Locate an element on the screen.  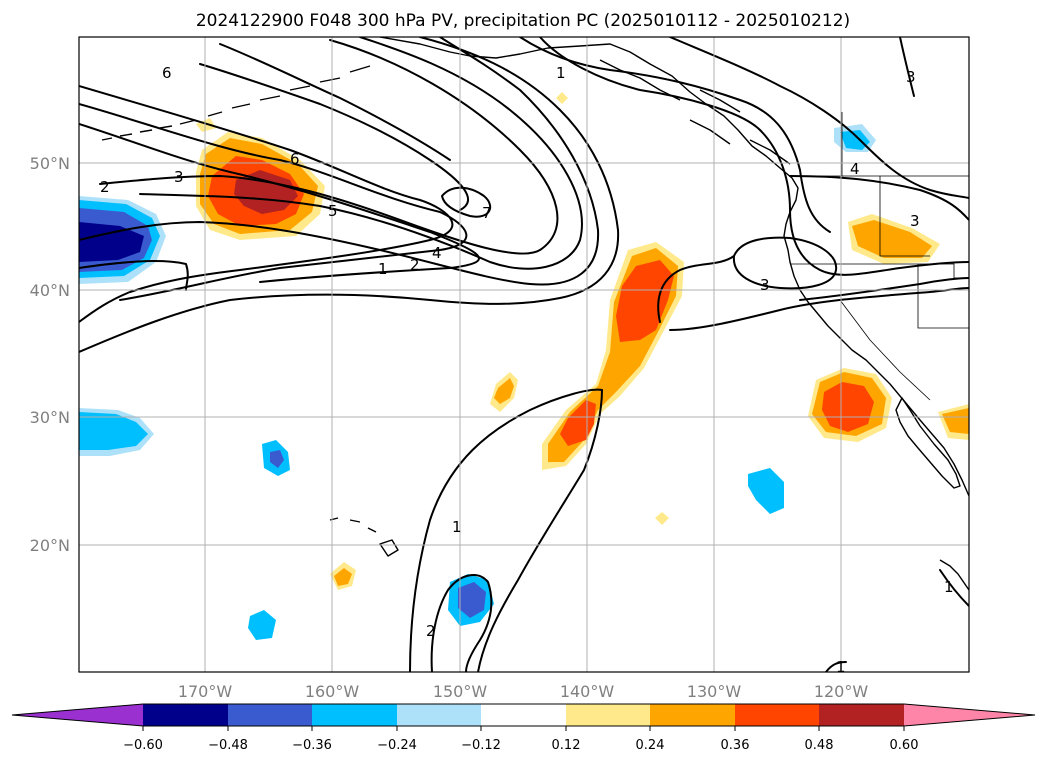
precip-positive-blob-east is located at coordinates (850, 405).